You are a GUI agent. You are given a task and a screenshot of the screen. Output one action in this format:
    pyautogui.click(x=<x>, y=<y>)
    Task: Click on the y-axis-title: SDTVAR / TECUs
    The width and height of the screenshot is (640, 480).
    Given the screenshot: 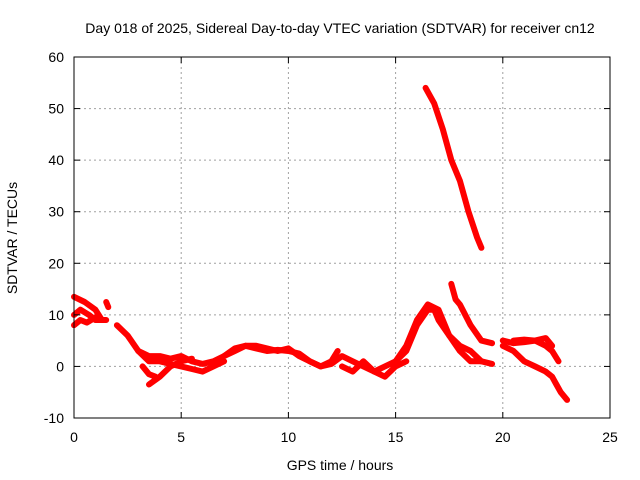 What is the action you would take?
    pyautogui.click(x=12, y=238)
    